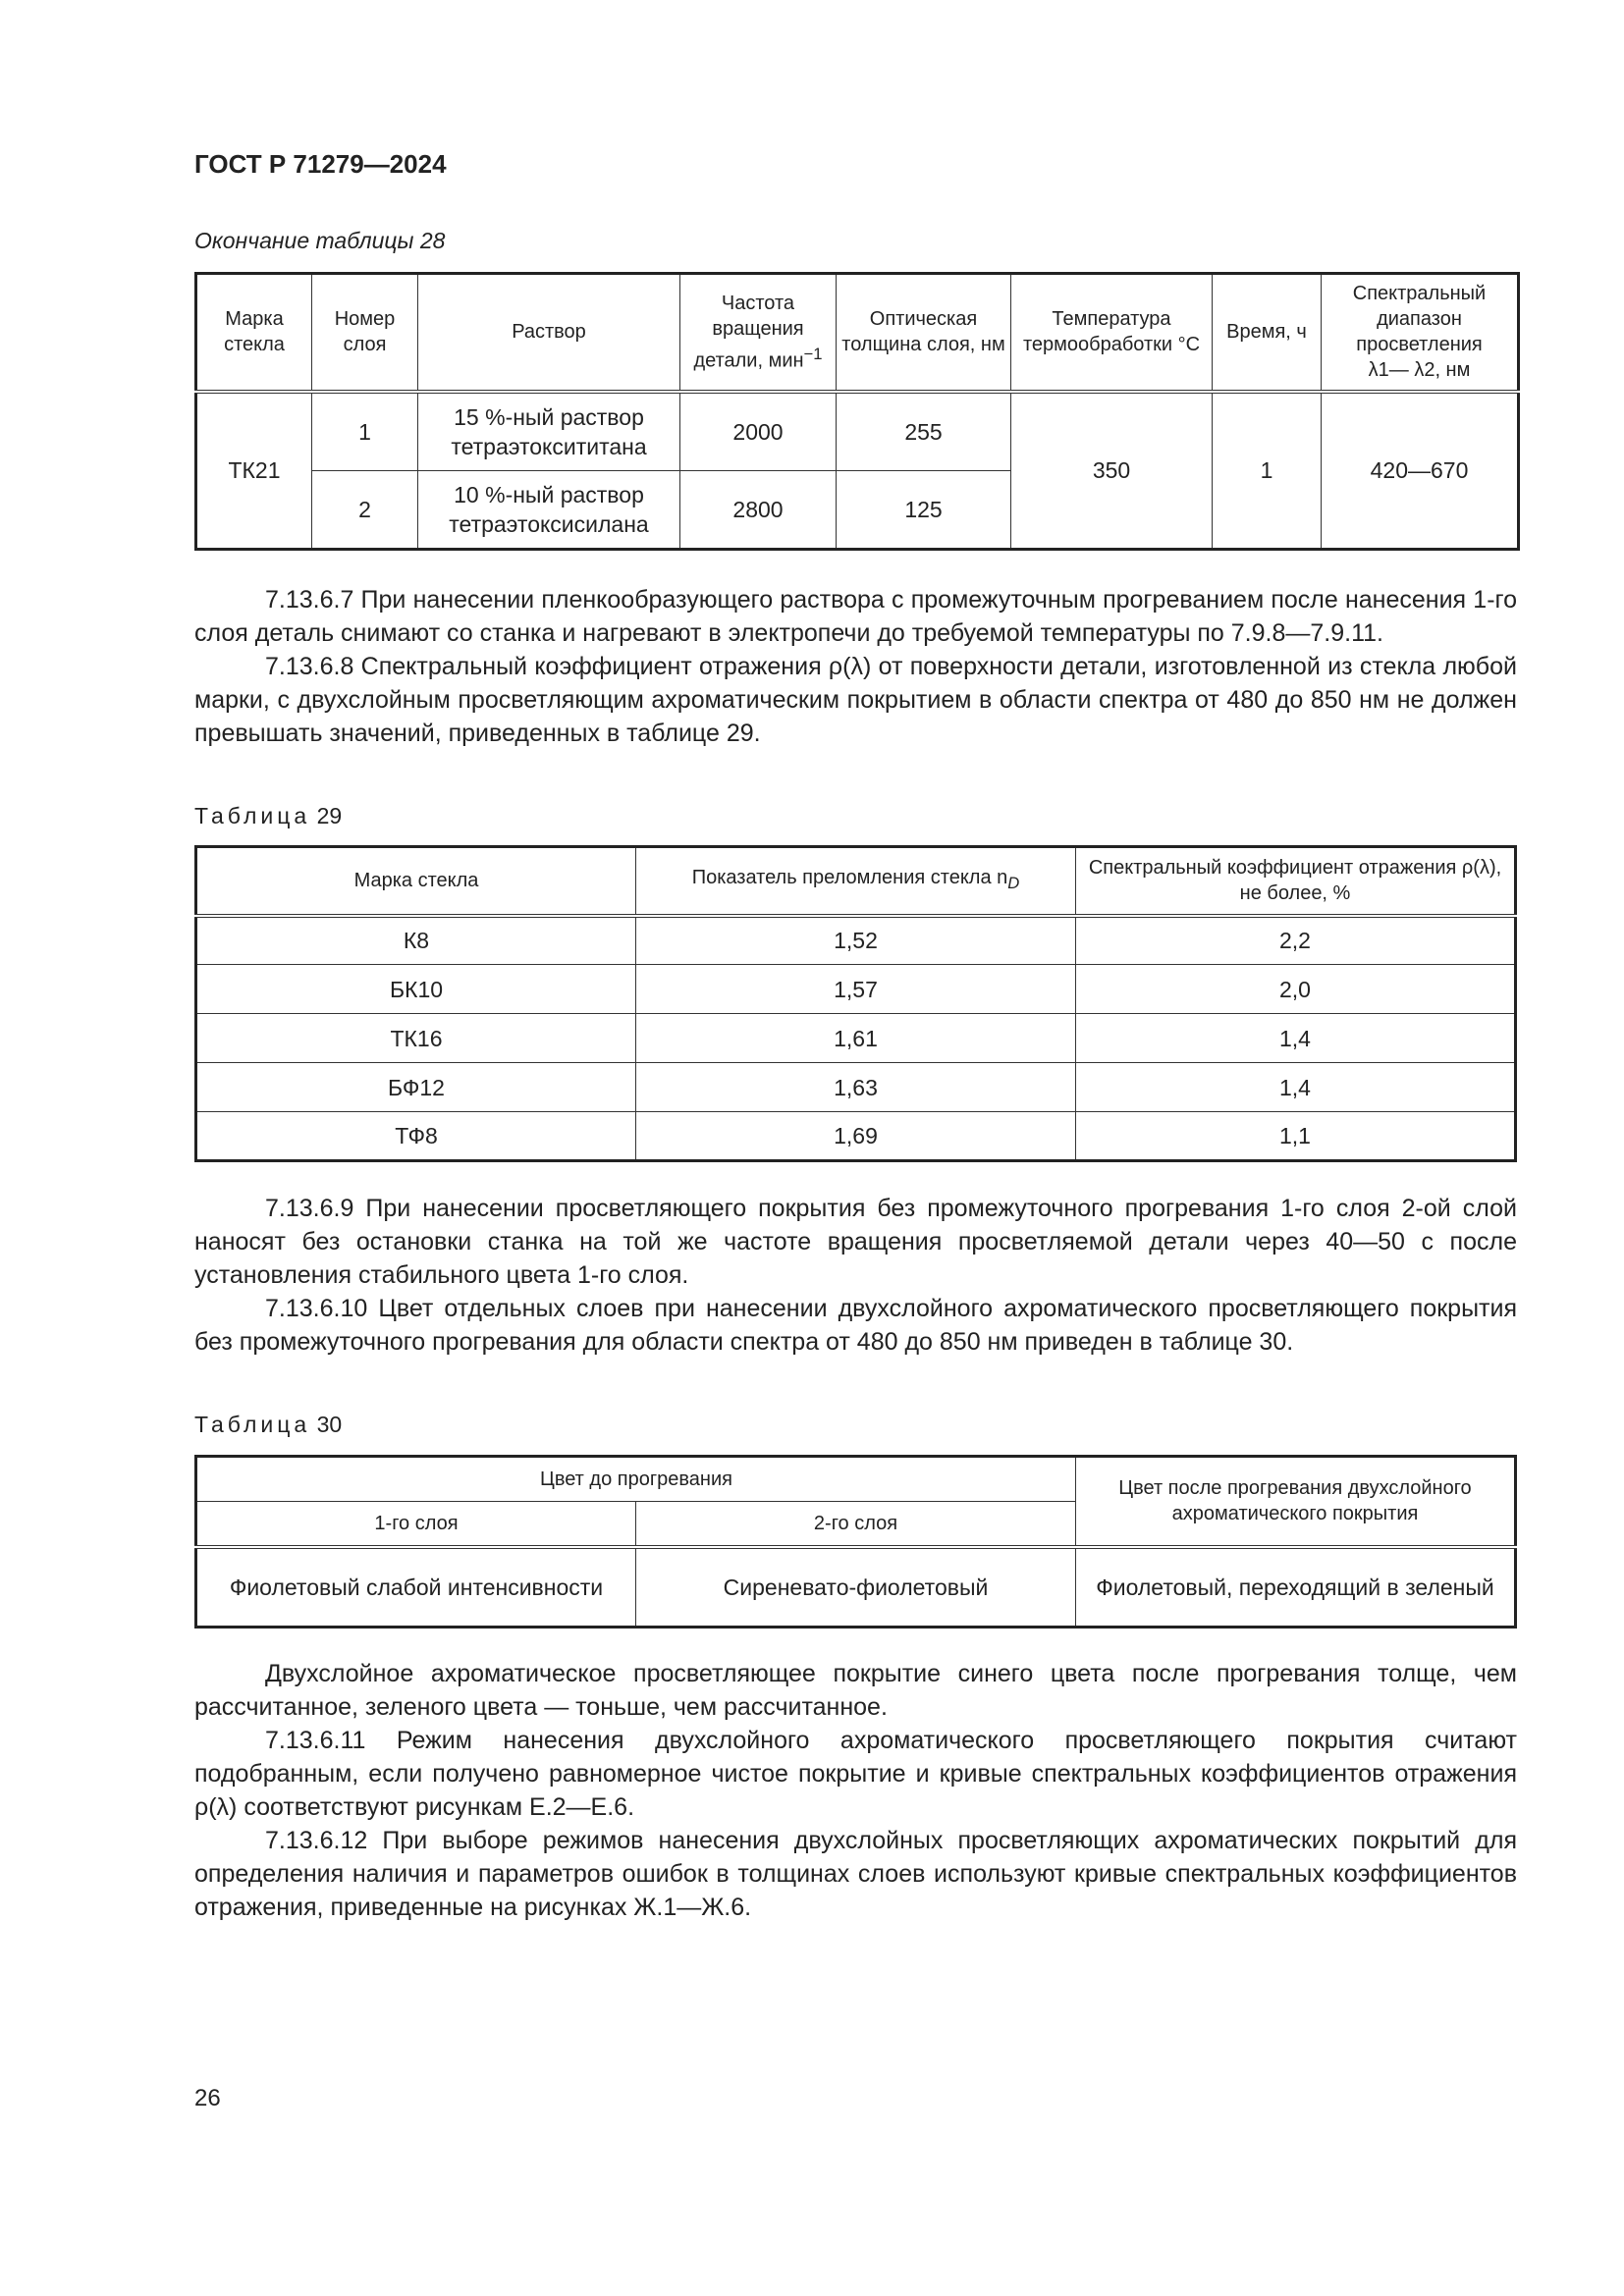 This screenshot has width=1624, height=2296. I want to click on cell: К8, so click(415, 940).